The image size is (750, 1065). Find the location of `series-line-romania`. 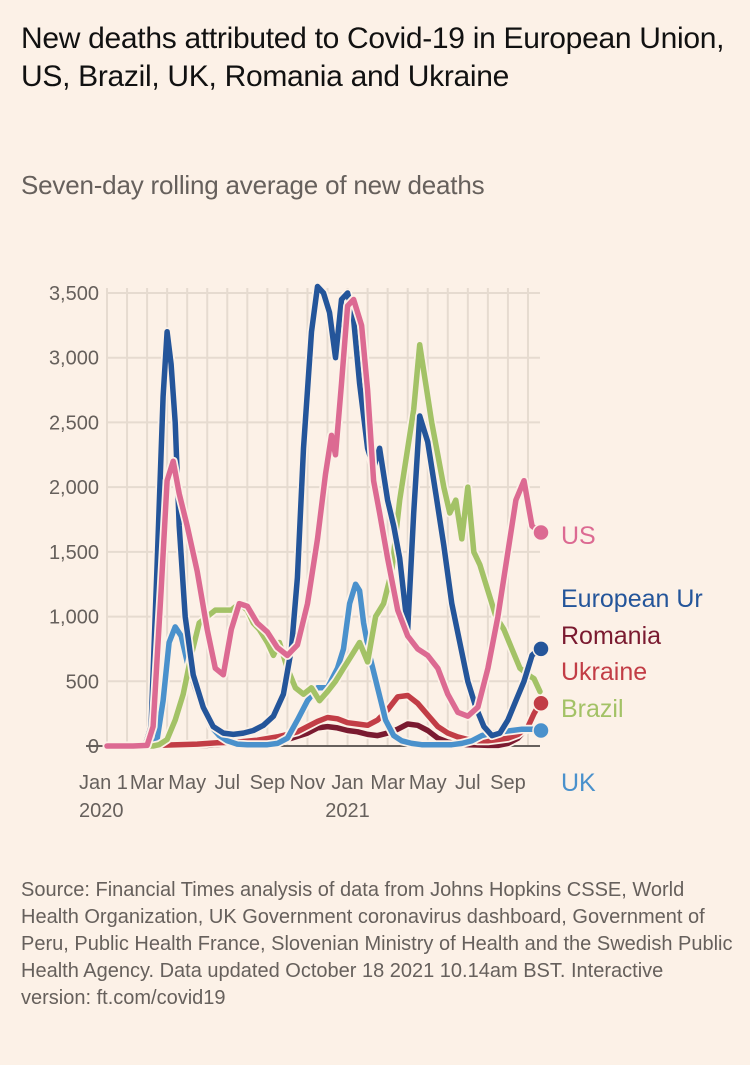

series-line-romania is located at coordinates (323, 724).